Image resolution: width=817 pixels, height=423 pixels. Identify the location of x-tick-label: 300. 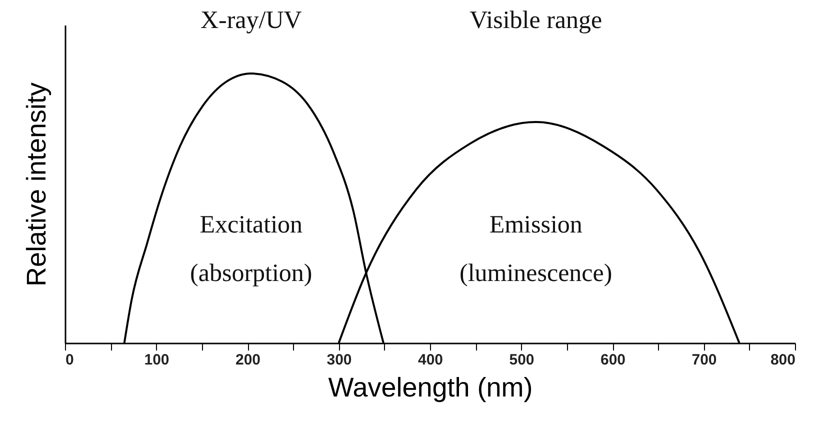
(339, 360).